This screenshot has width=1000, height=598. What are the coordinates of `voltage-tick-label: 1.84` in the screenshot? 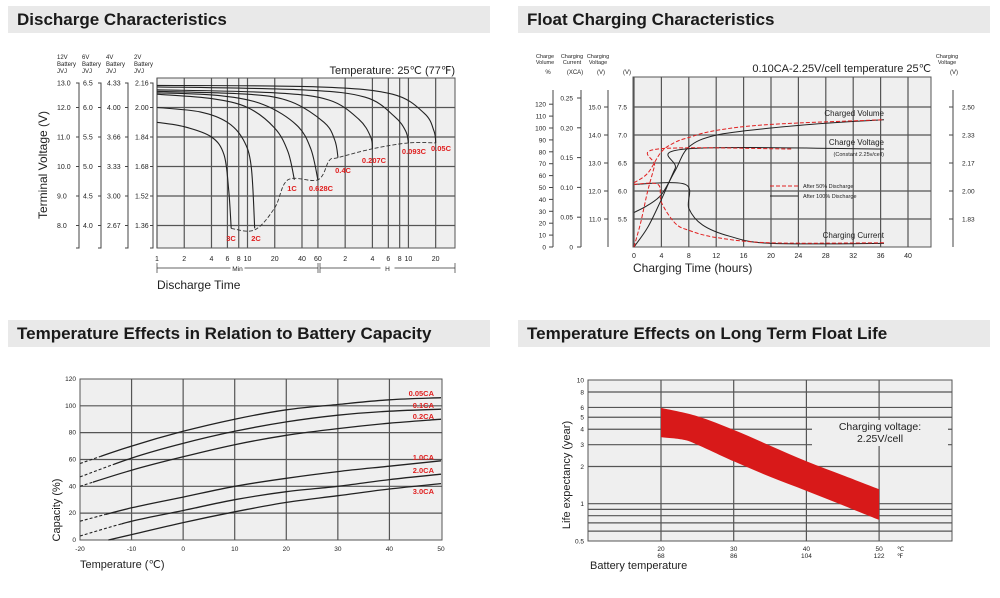 It's located at (142, 138).